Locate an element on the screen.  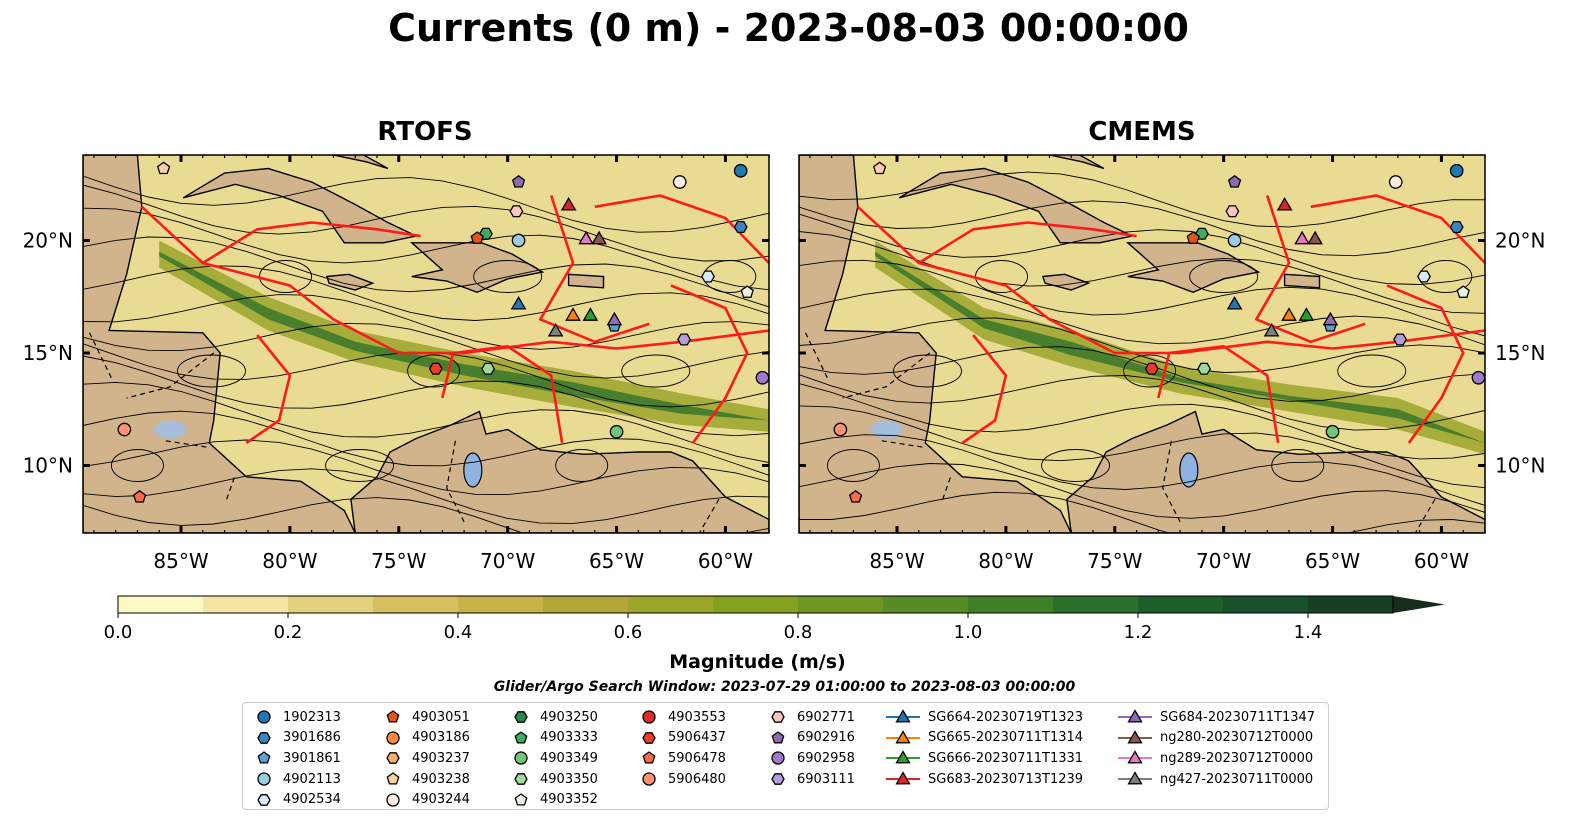
map-marker-SG666-20230711T1331 is located at coordinates (590, 314).